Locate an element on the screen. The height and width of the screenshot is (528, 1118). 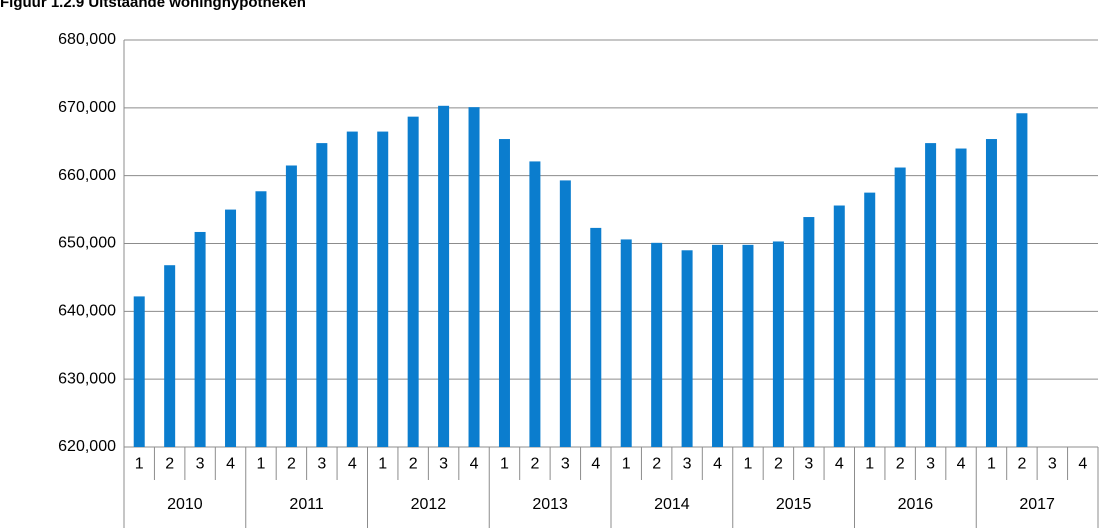
group-label: 2014 is located at coordinates (672, 504).